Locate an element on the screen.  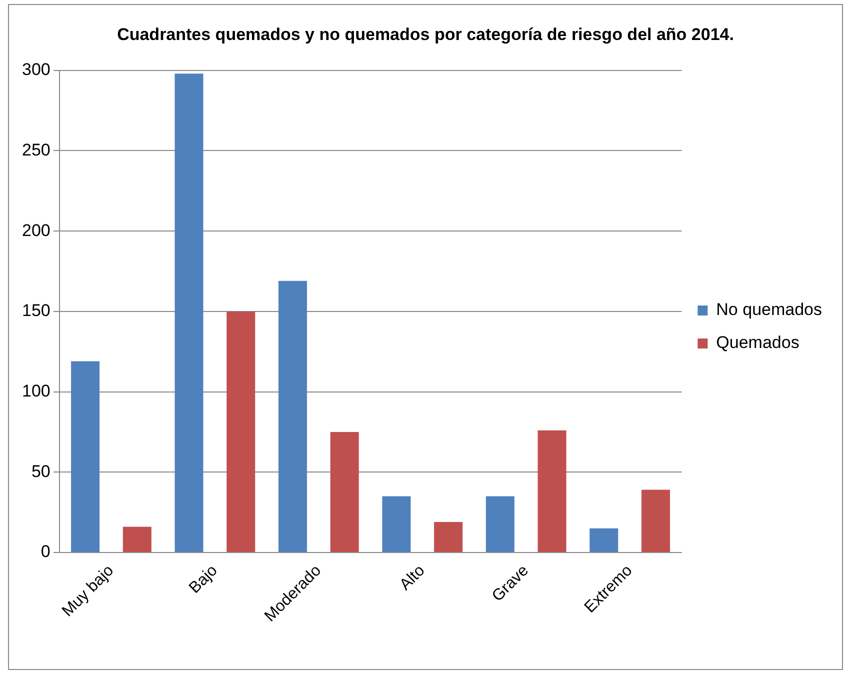
x-tick-label: Alto is located at coordinates (412, 578).